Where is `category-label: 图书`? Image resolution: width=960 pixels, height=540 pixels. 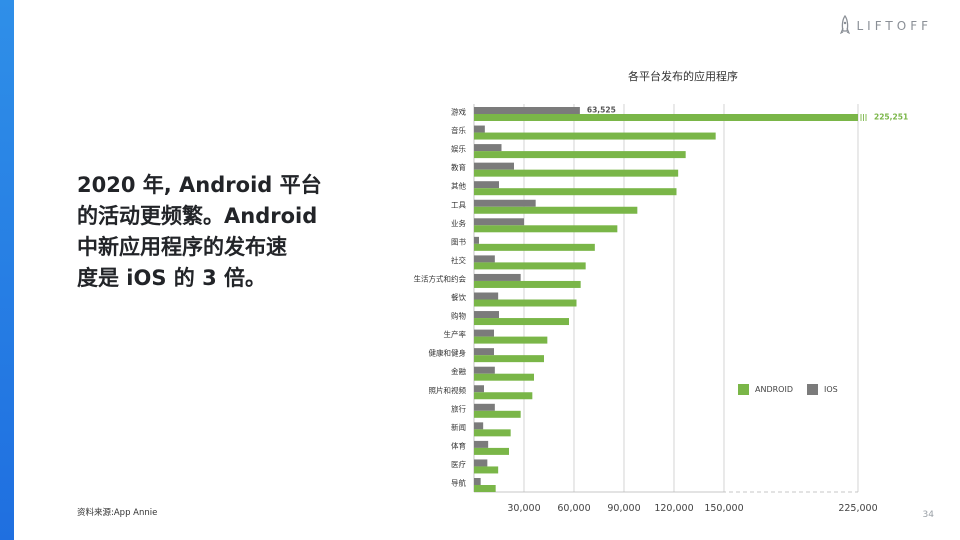
category-label: 图书 is located at coordinates (458, 241).